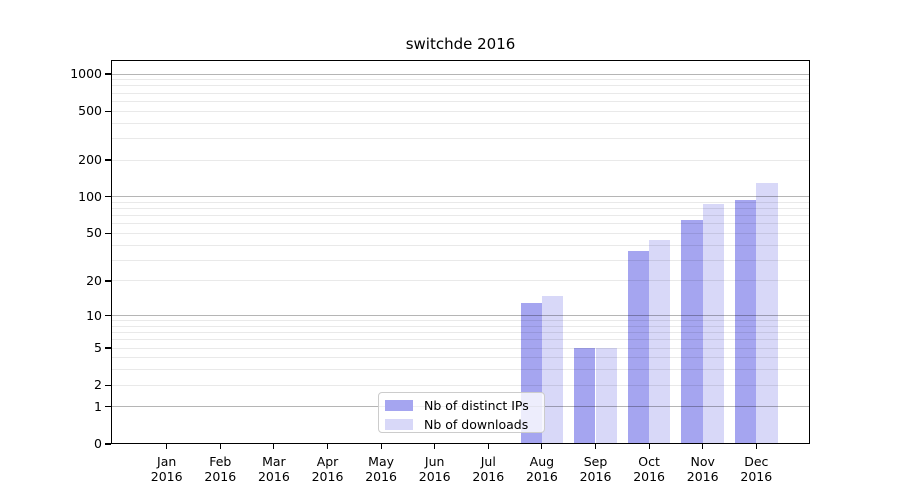 The image size is (900, 500). I want to click on legend-label-downloads: Nb of downloads, so click(476, 424).